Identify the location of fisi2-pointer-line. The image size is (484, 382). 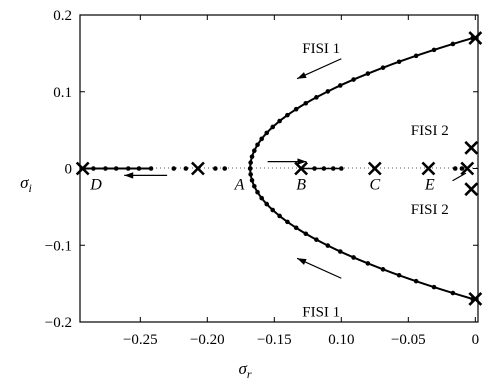
(459, 177).